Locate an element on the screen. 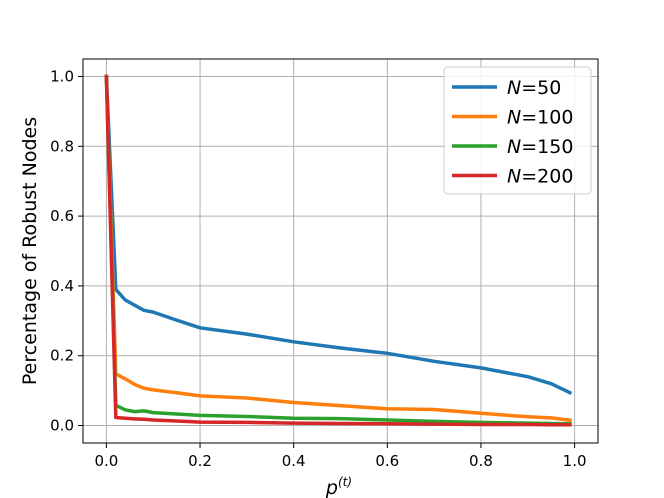  legend-box is located at coordinates (517, 130).